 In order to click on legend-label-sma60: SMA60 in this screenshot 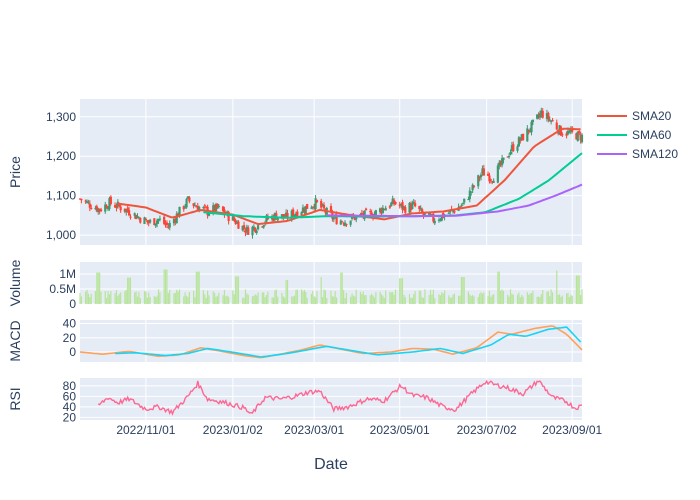, I will do `click(652, 135)`.